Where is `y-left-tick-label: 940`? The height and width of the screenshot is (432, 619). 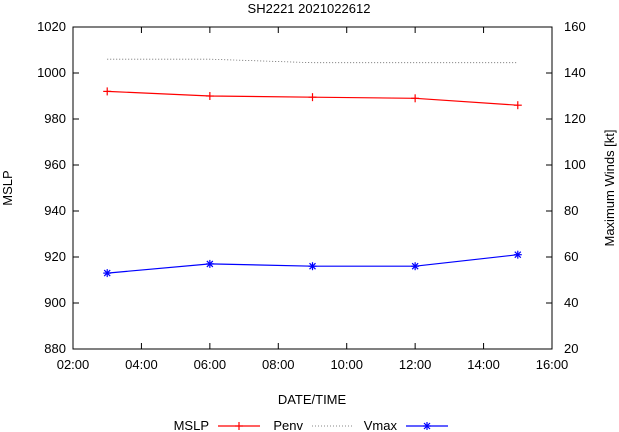
y-left-tick-label: 940 is located at coordinates (55, 210).